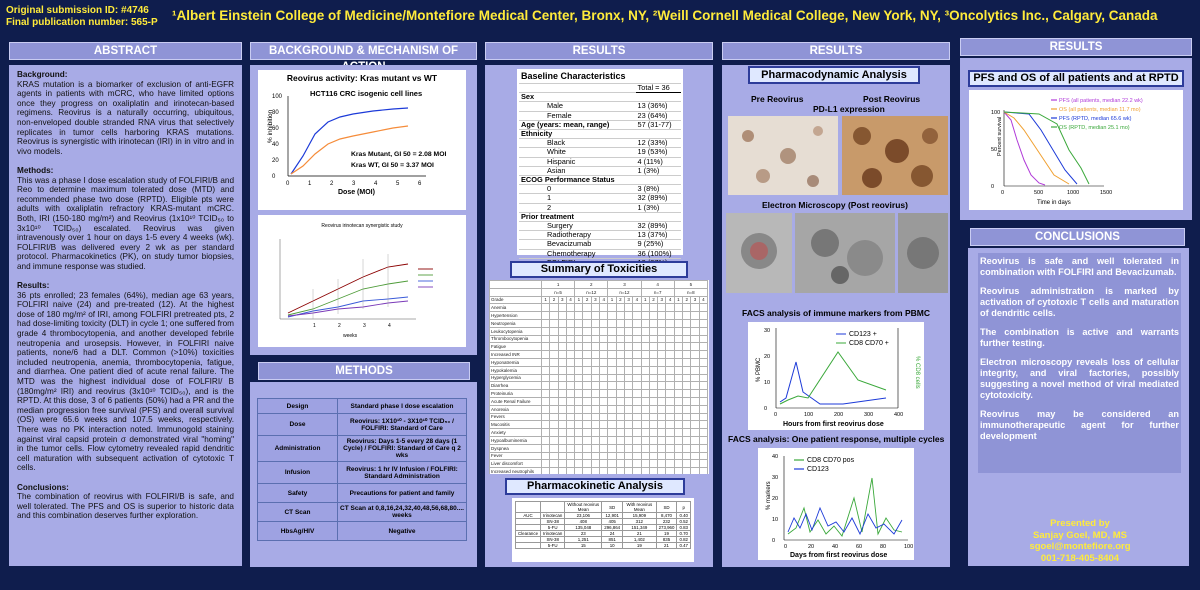  What do you see at coordinates (362, 531) in the screenshot?
I see `methods-row: HbsAg/HIV Negative` at bounding box center [362, 531].